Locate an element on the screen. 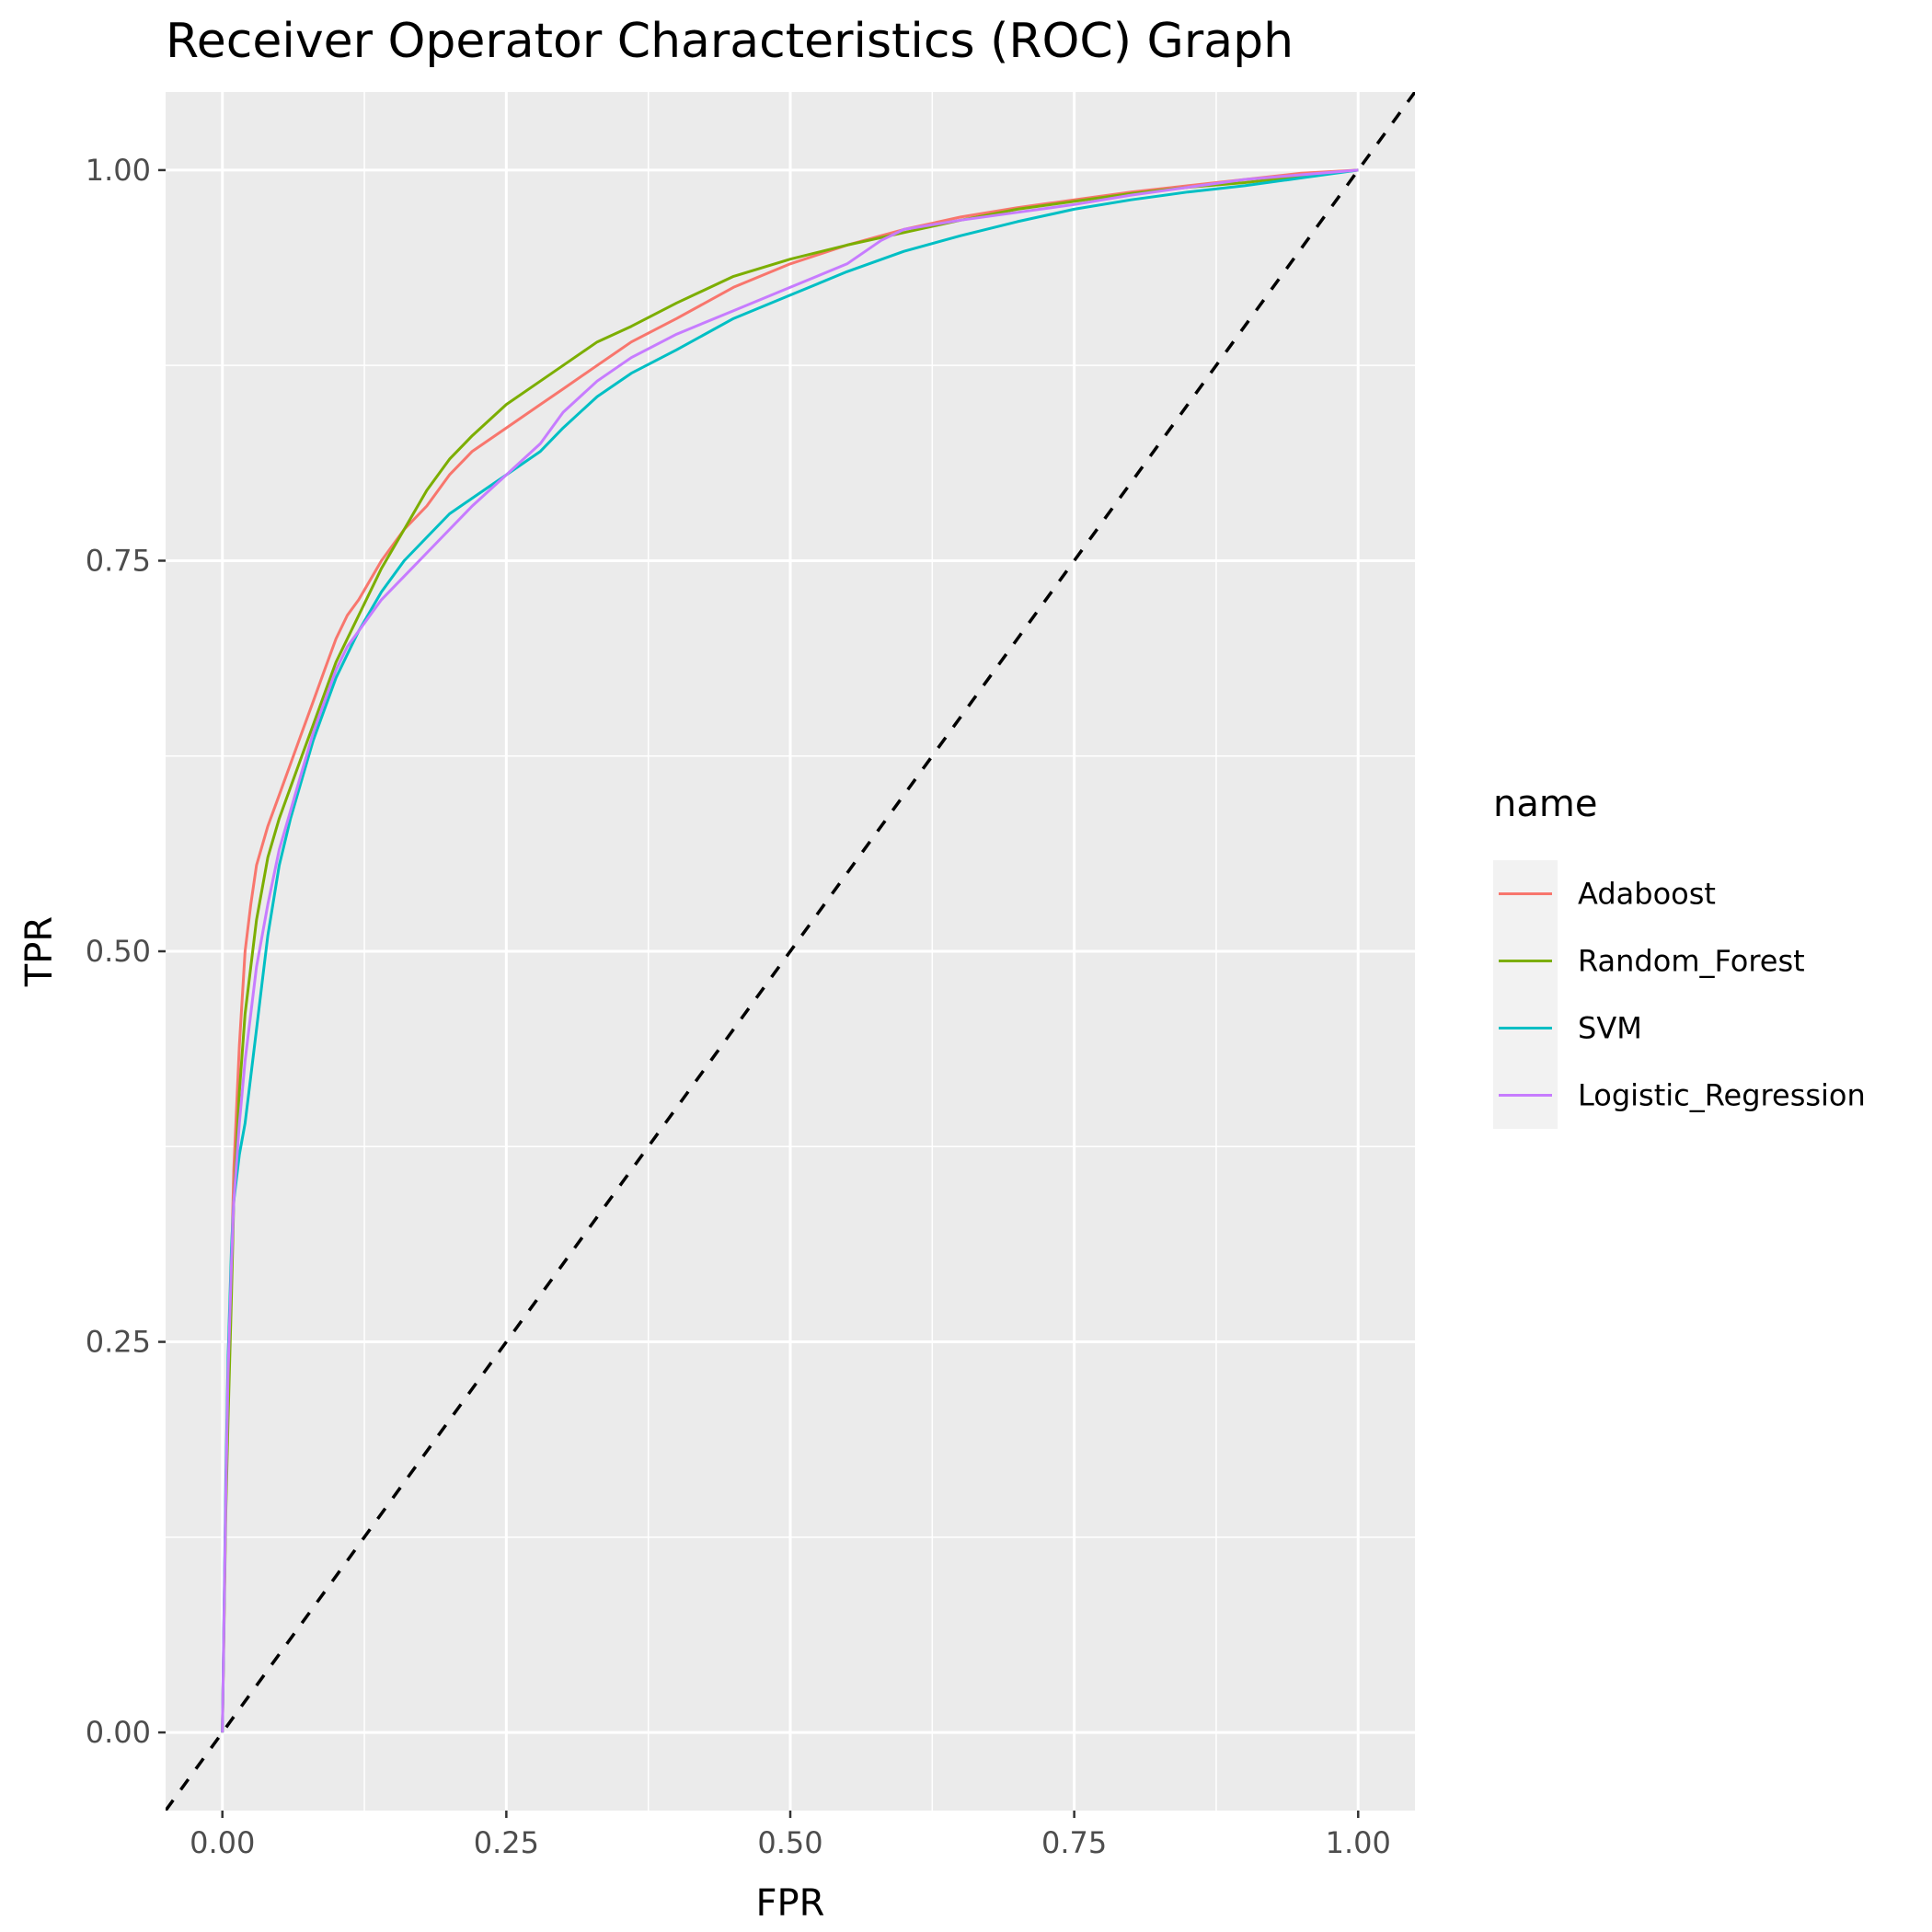 This screenshot has height=1932, width=1932. legend-label-adaboost: Adaboost is located at coordinates (1647, 894).